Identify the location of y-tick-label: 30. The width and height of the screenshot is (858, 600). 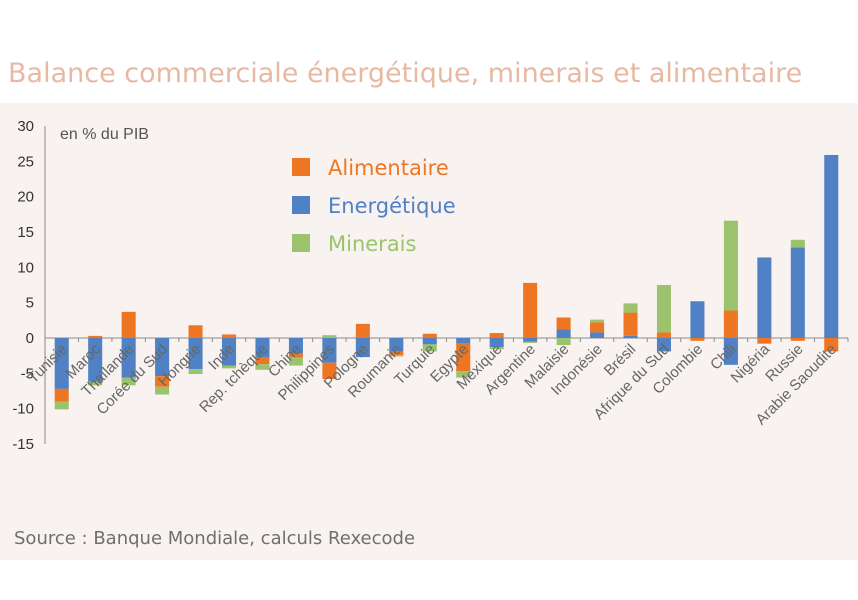
(25, 126).